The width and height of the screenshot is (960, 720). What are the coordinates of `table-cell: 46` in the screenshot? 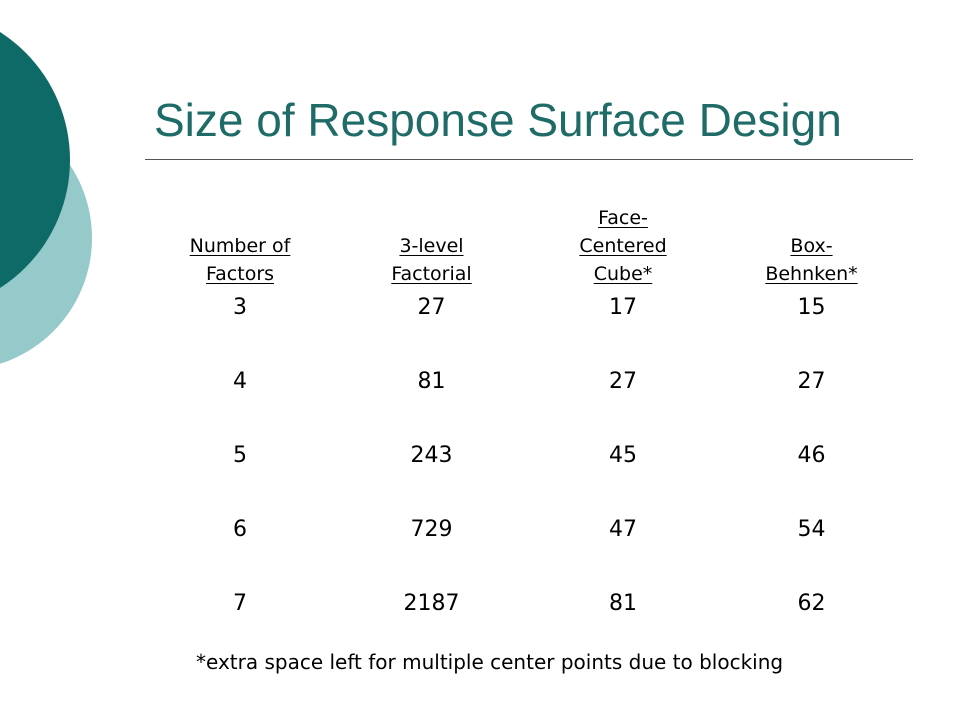 It's located at (811, 455).